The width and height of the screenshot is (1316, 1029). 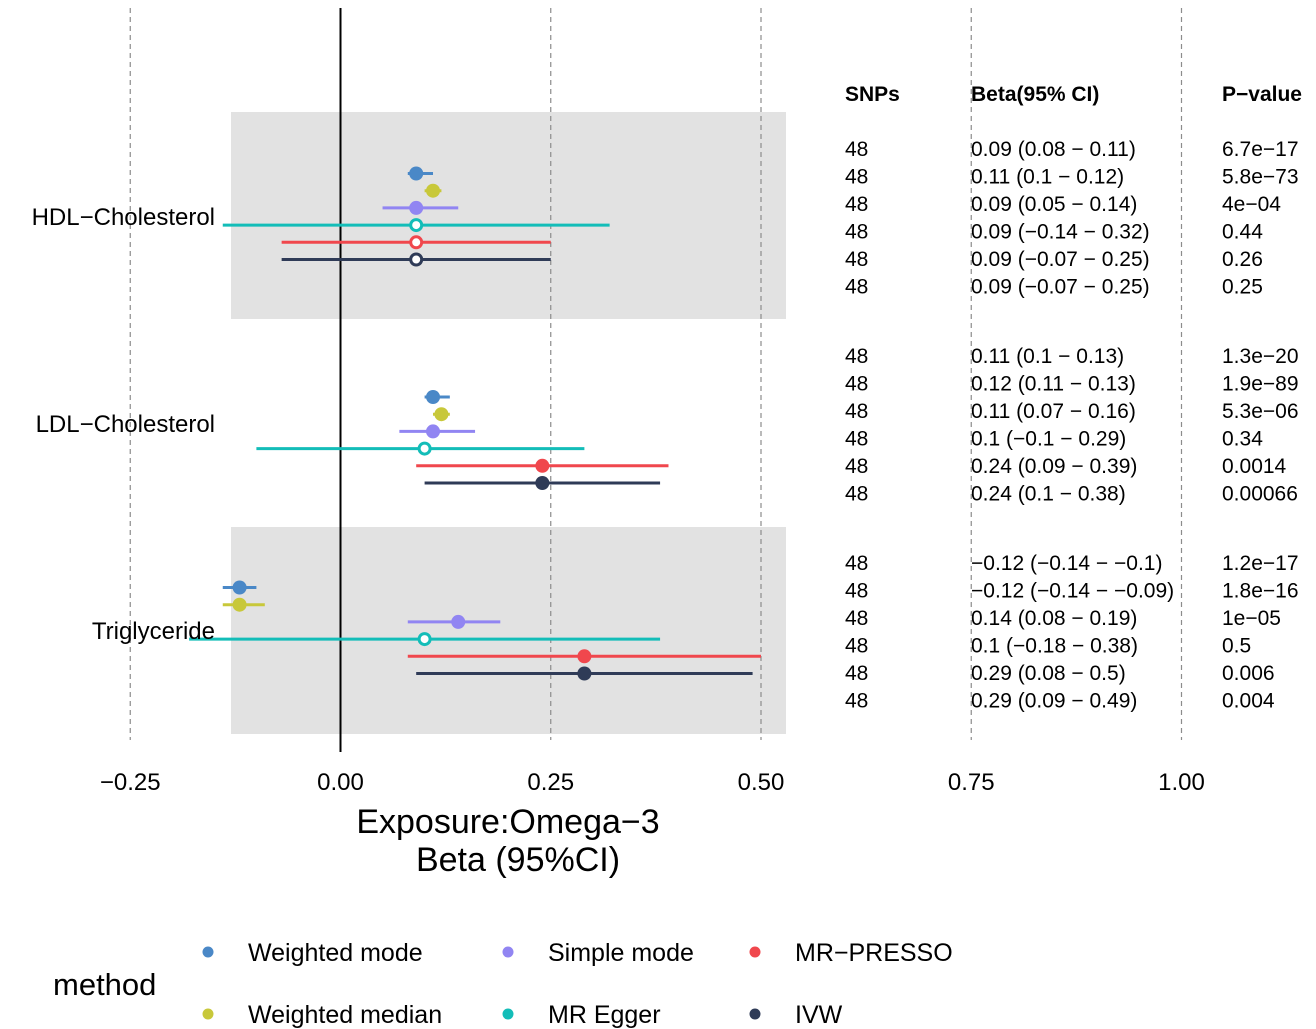 What do you see at coordinates (621, 953) in the screenshot?
I see `legend-label: Simple mode` at bounding box center [621, 953].